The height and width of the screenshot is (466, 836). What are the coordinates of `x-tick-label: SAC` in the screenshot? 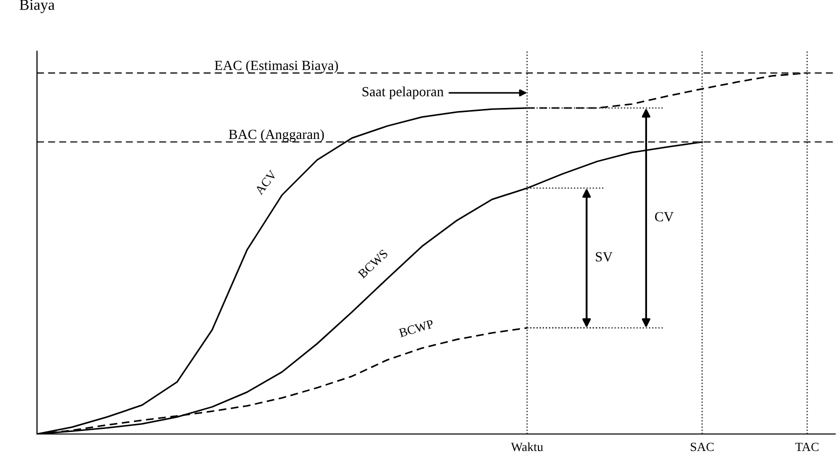 It's located at (702, 447).